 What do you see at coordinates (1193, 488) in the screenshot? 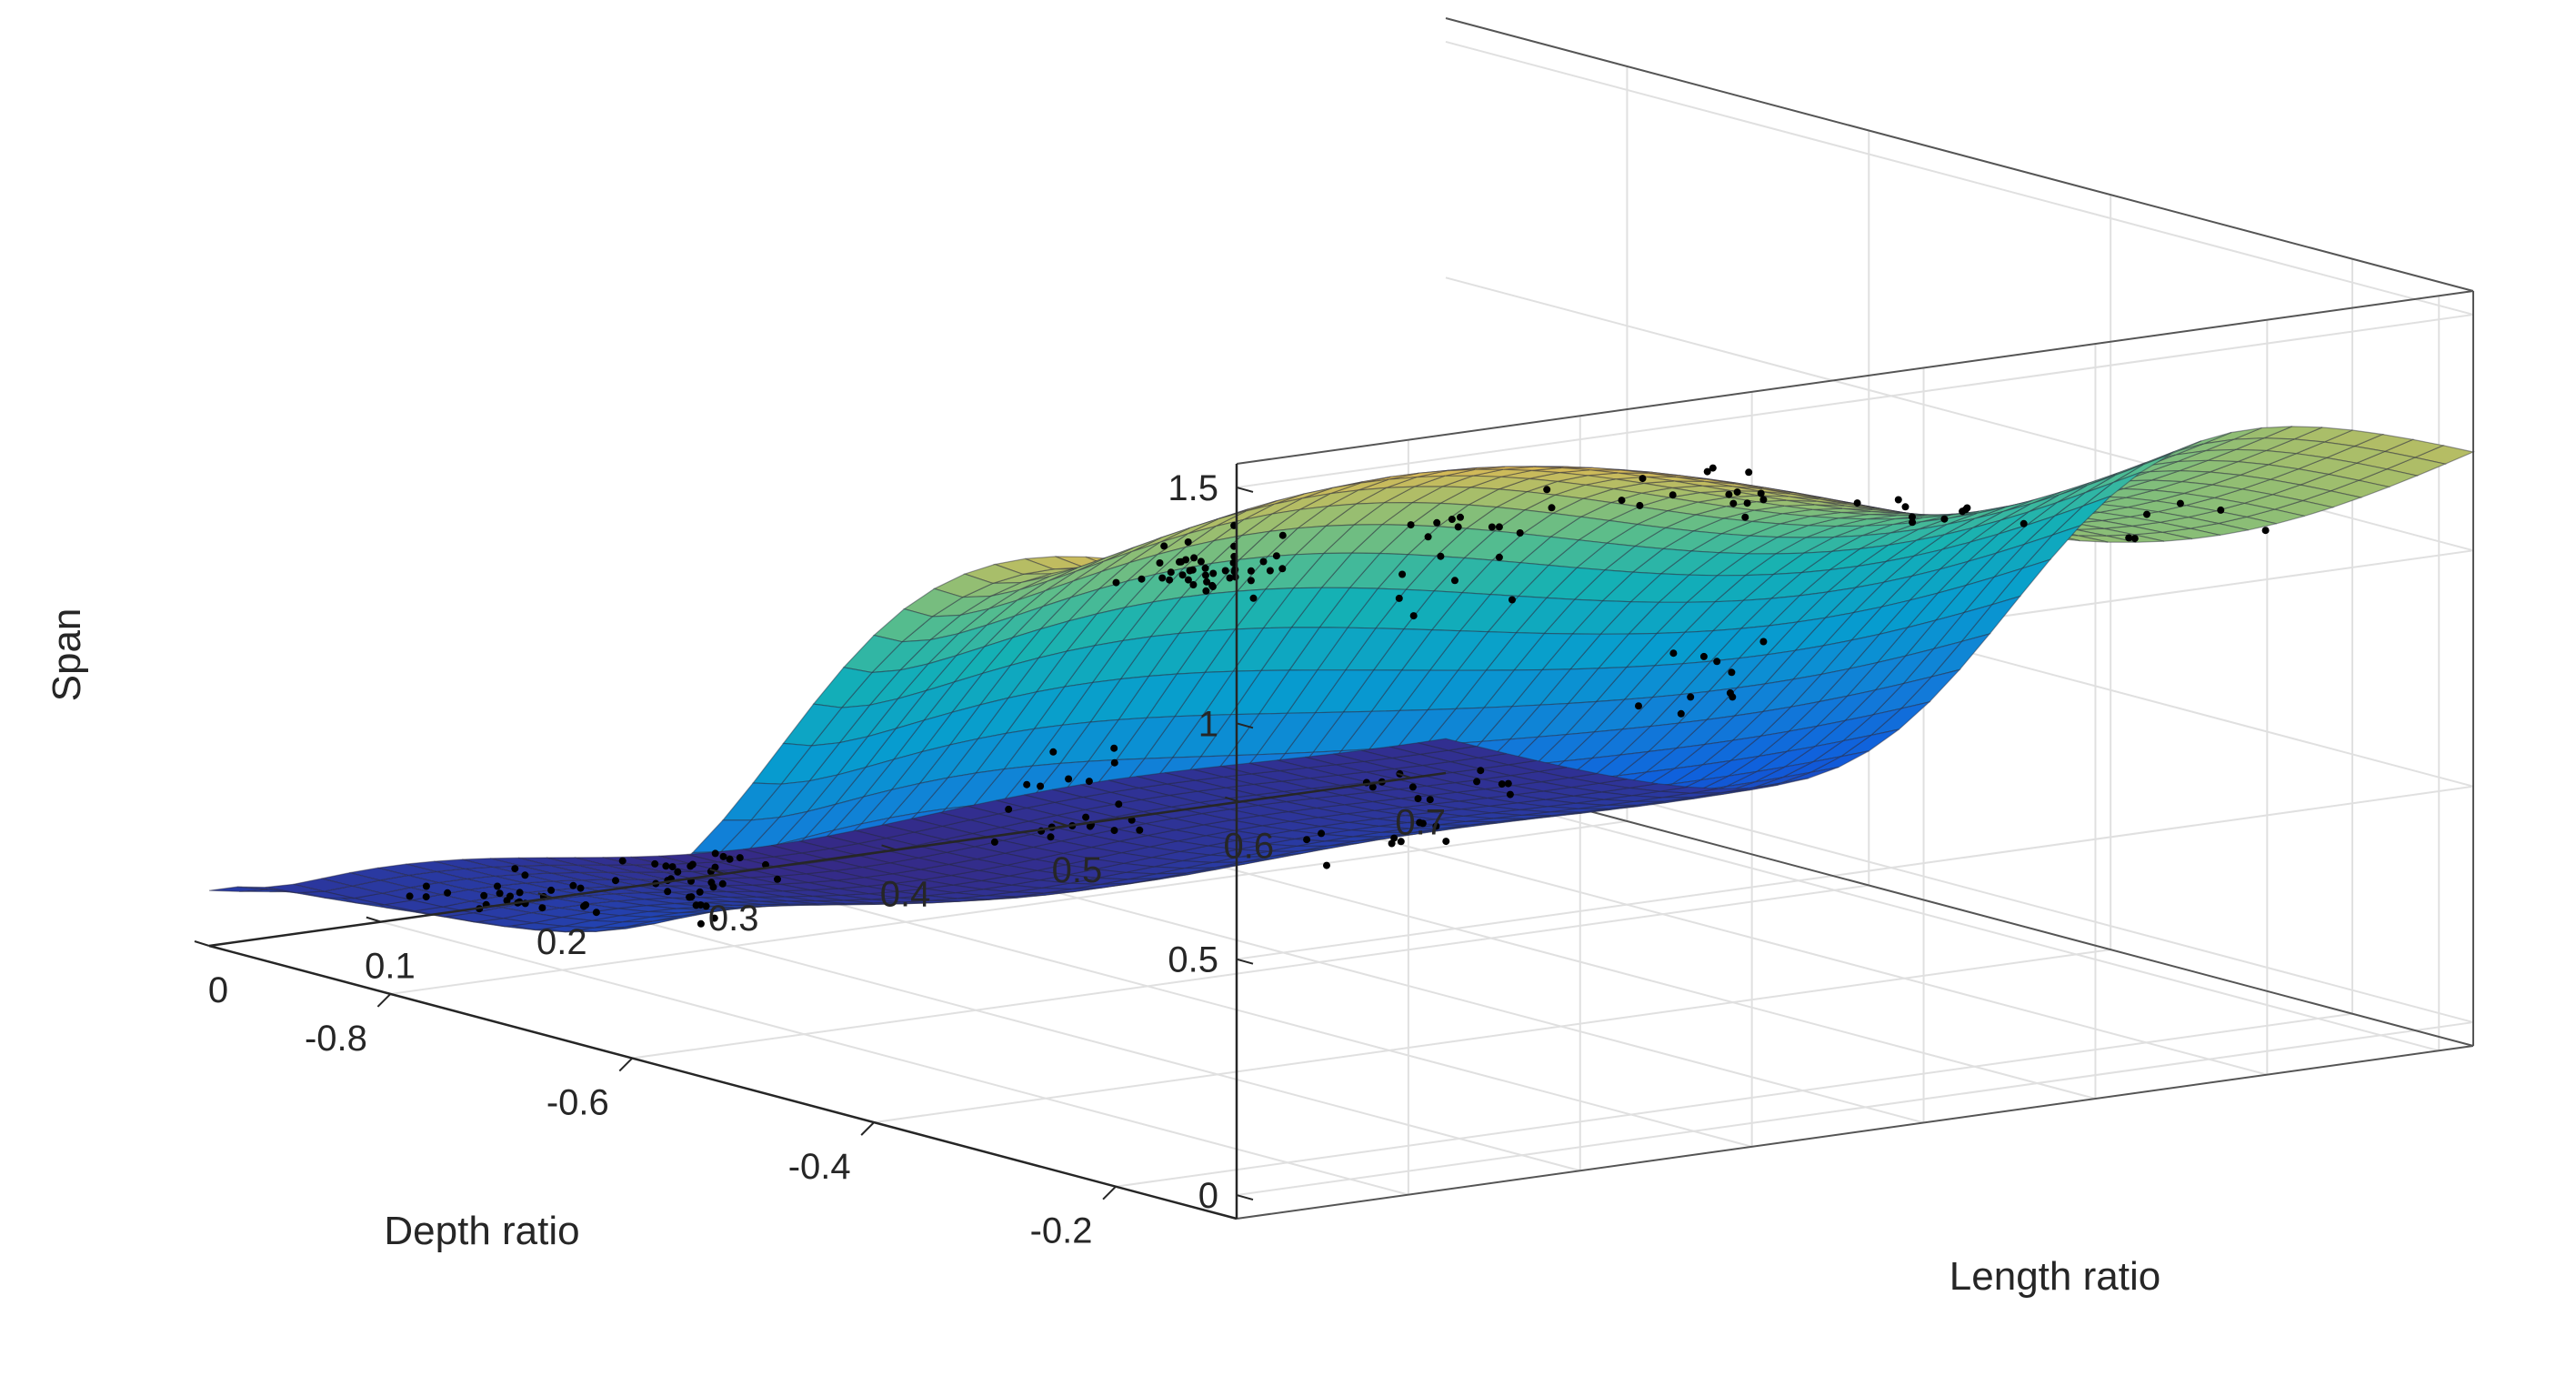
I see `z-tick-label: 1.5` at bounding box center [1193, 488].